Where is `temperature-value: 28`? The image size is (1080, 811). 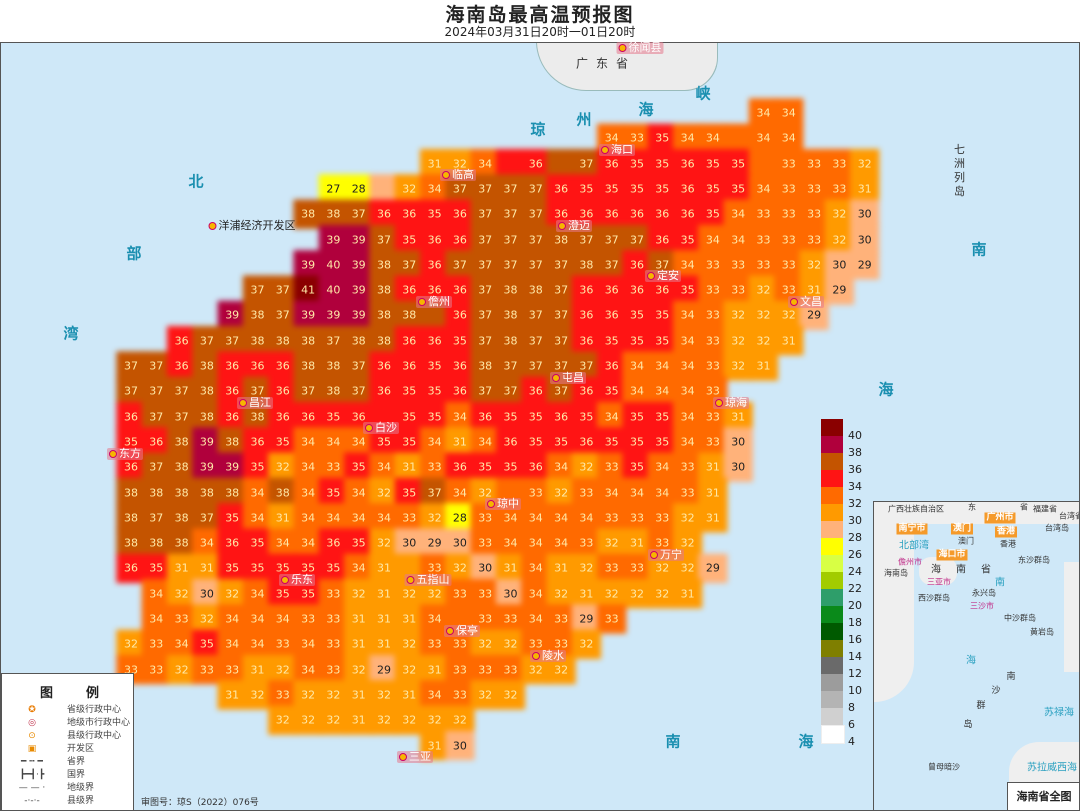 temperature-value: 28 is located at coordinates (358, 189).